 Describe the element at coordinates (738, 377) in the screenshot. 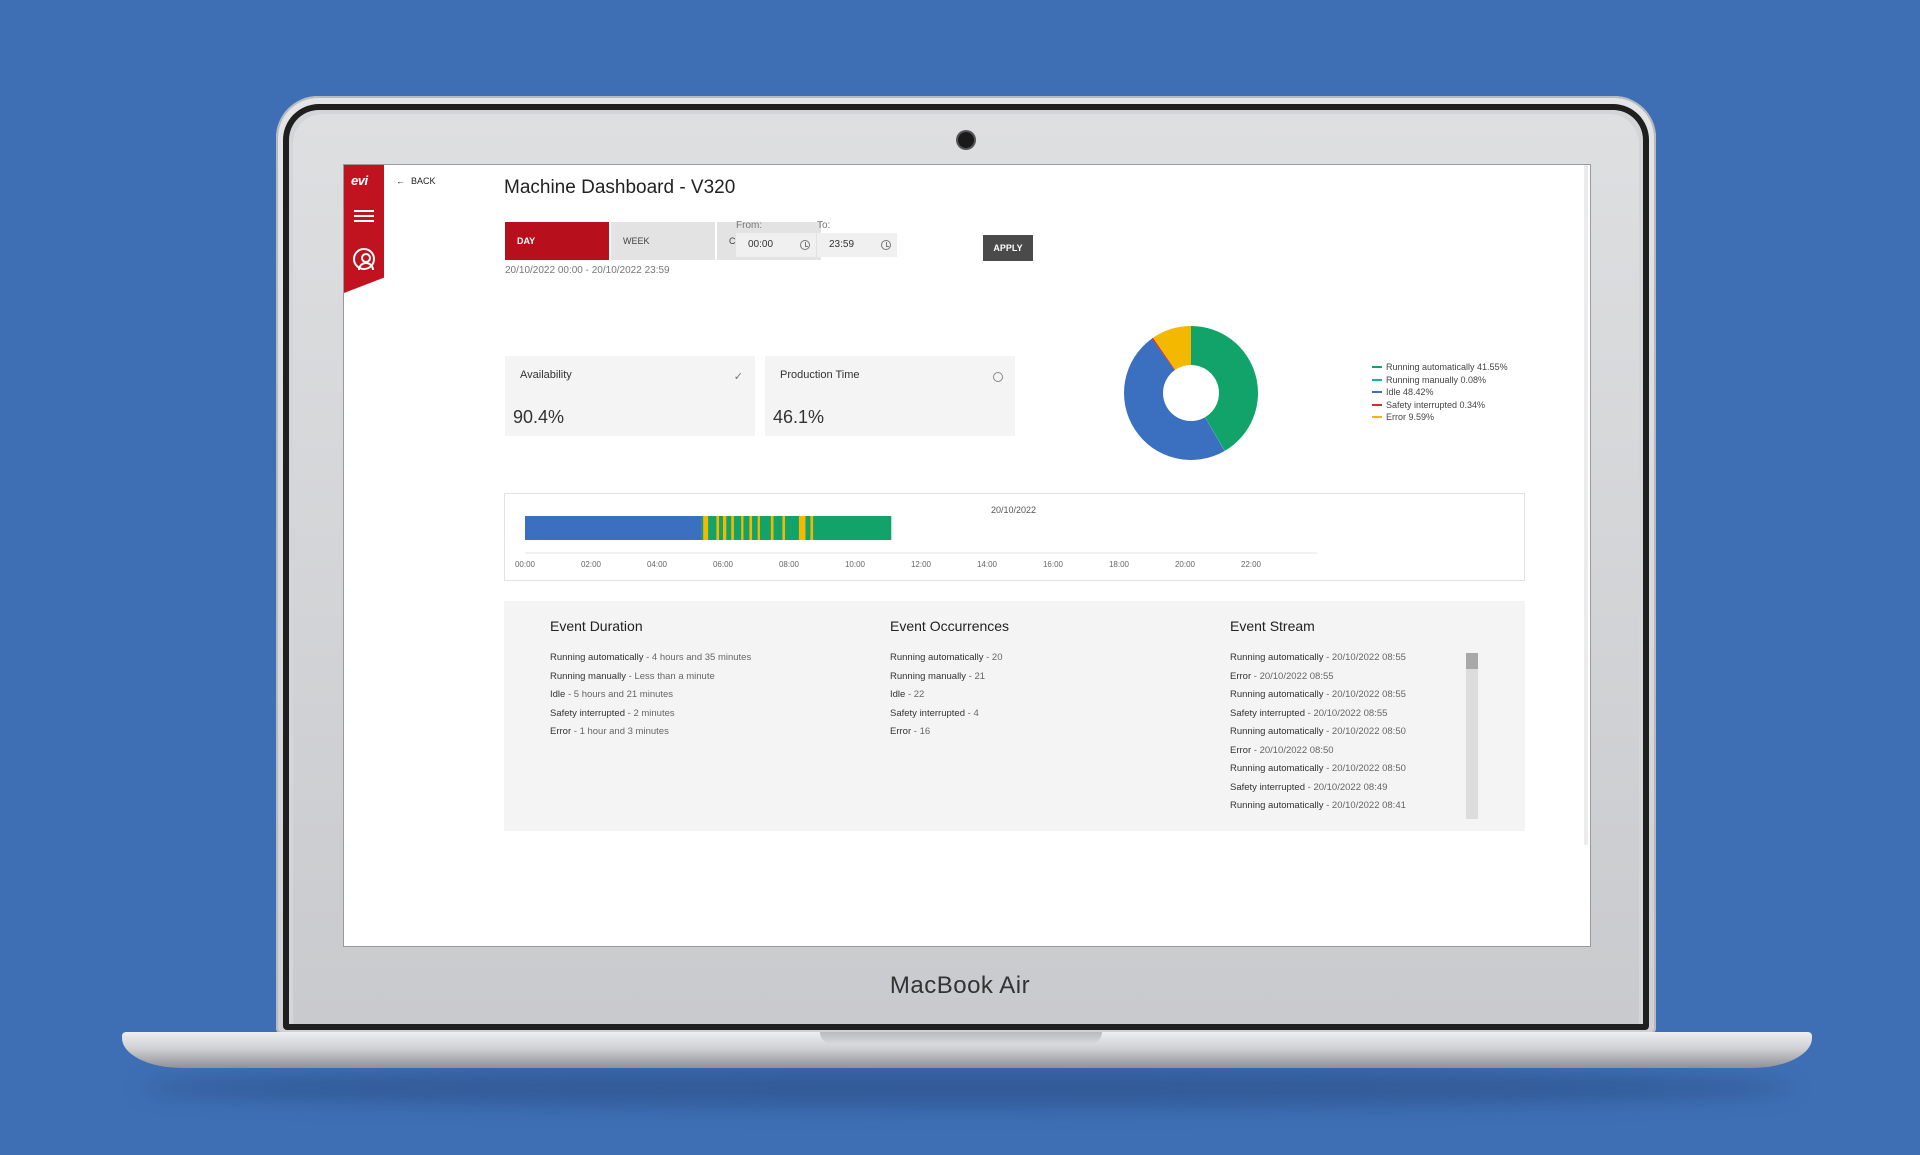

I see `check-icon: ✓` at that location.